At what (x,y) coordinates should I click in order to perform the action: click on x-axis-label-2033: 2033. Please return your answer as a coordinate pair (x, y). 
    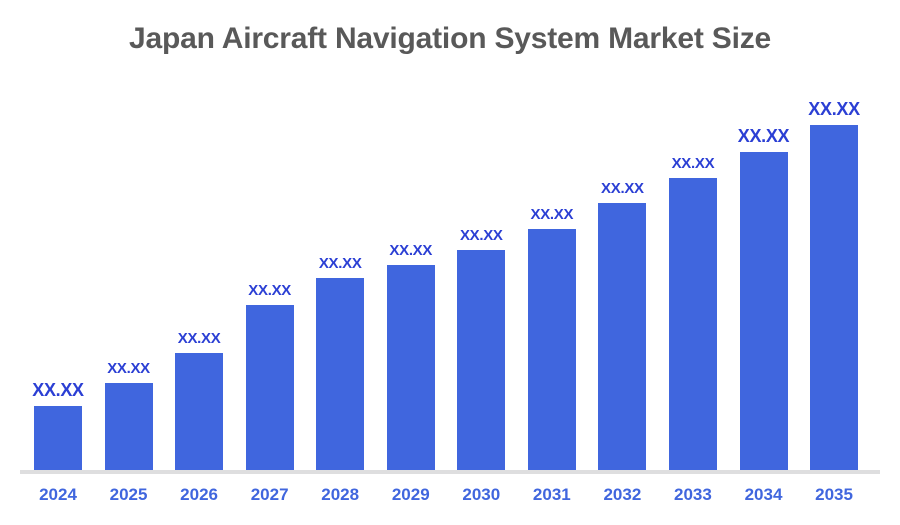
    Looking at the image, I should click on (693, 494).